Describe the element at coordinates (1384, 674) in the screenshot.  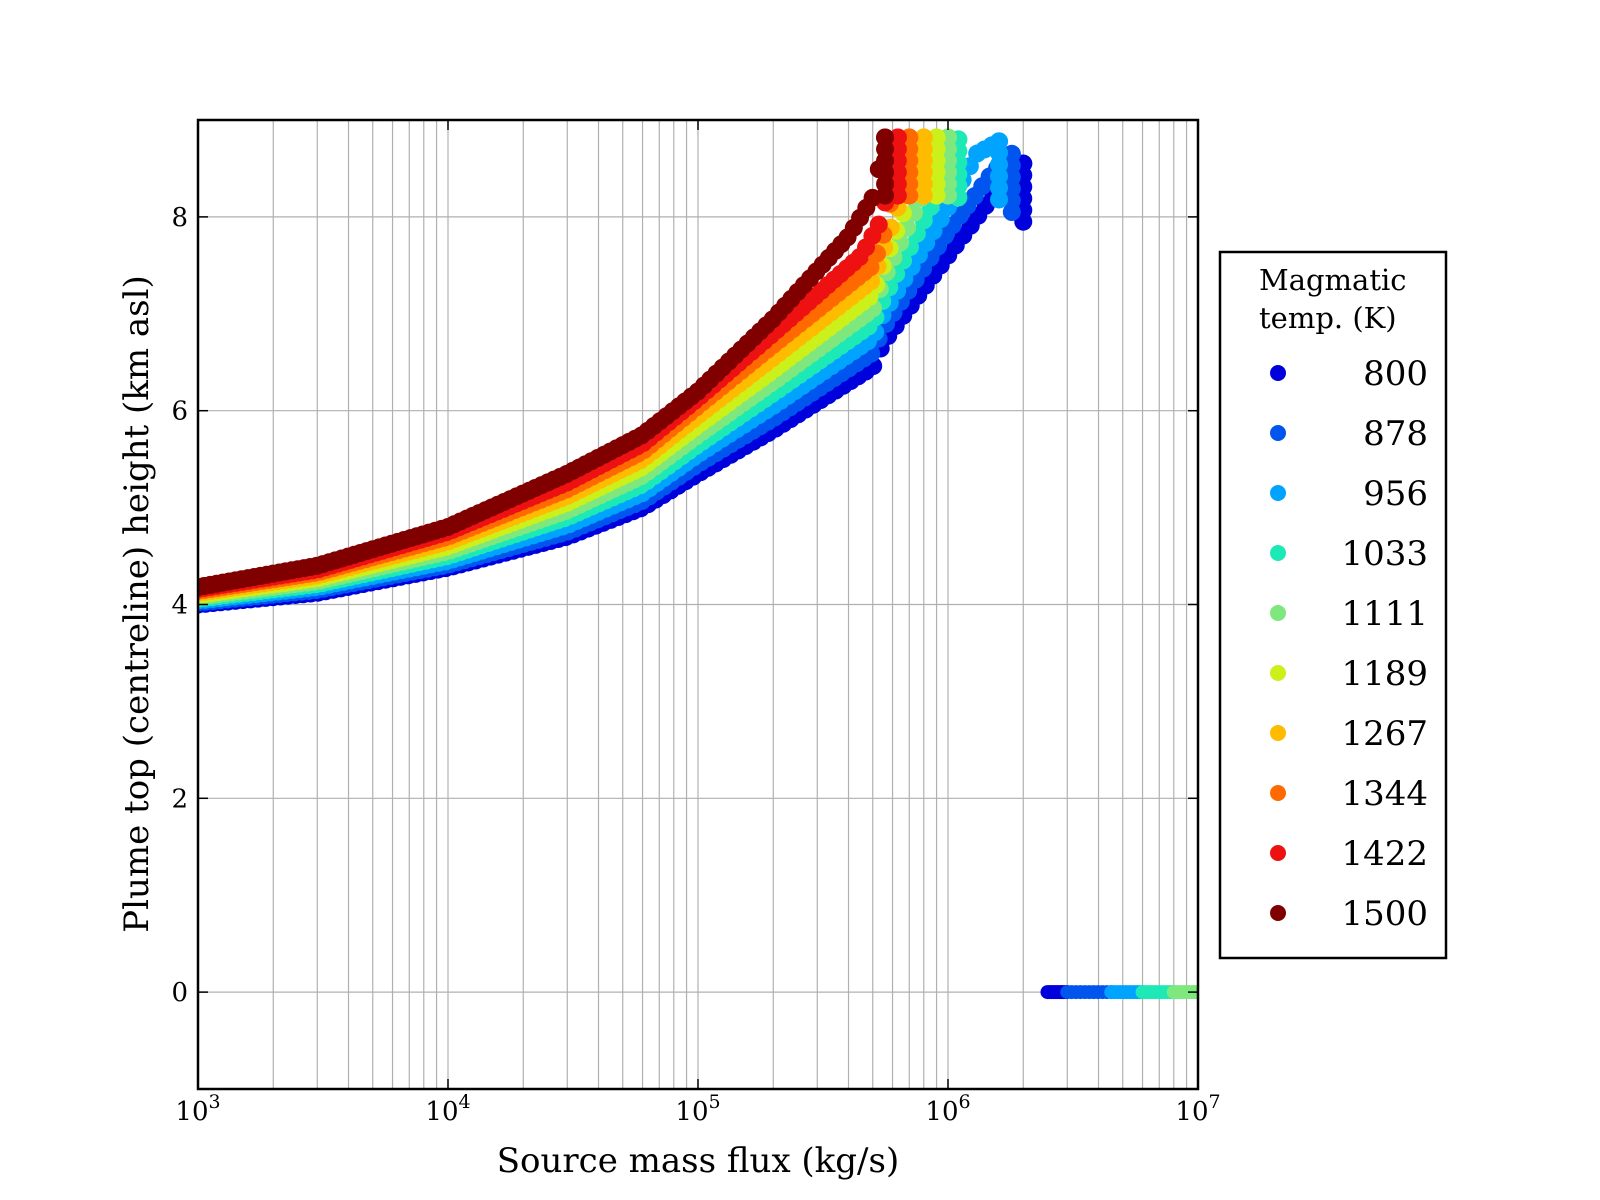
I see `legend-label-1189: 1189` at that location.